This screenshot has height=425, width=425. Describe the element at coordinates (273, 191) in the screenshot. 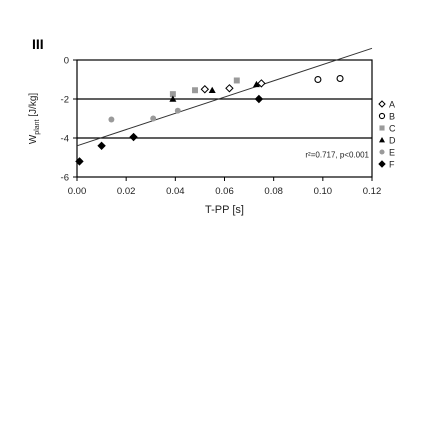

I see `x-tick-label: 0.08` at that location.